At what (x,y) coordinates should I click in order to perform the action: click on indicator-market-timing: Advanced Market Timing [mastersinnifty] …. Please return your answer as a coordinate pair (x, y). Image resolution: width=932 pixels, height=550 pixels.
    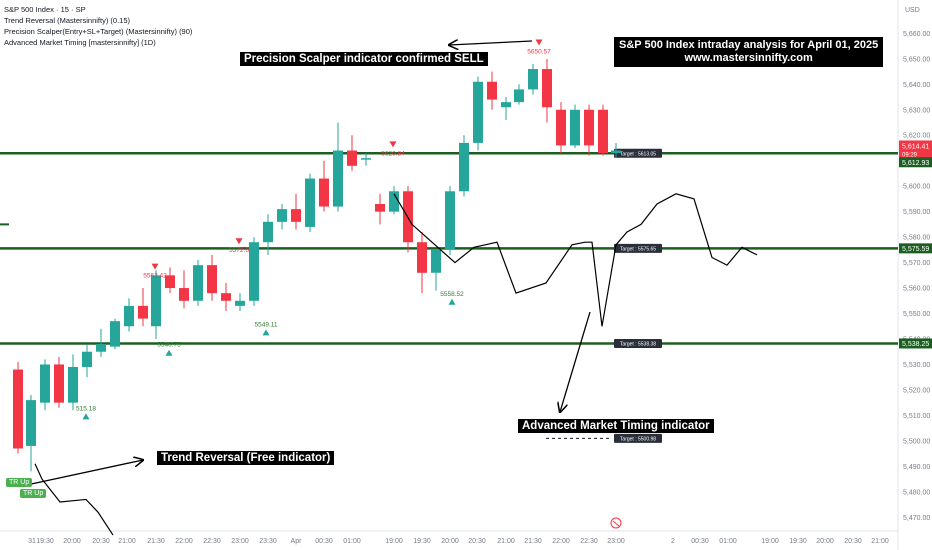
    Looking at the image, I should click on (80, 42).